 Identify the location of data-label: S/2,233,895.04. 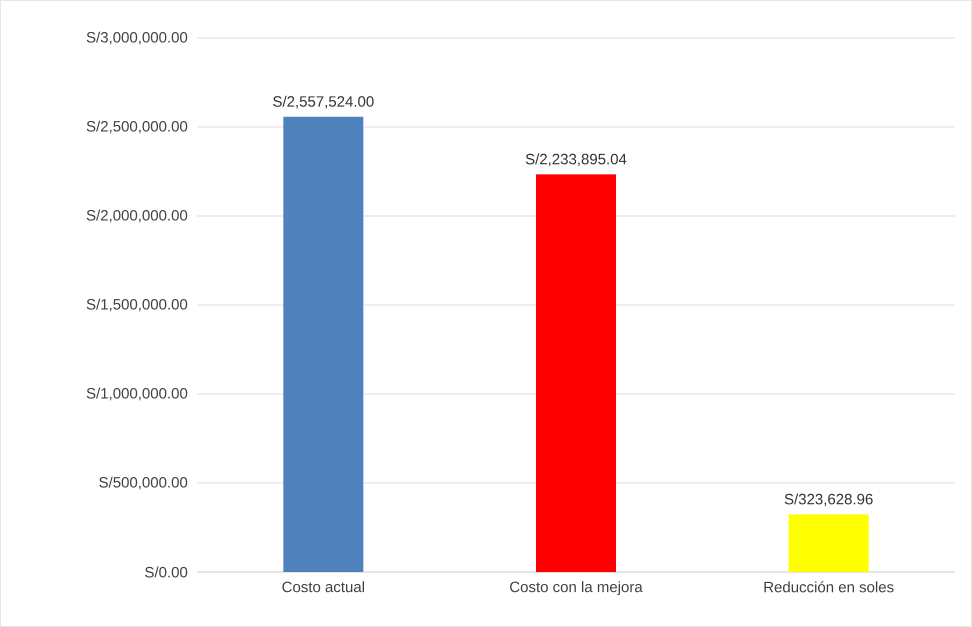
(576, 159).